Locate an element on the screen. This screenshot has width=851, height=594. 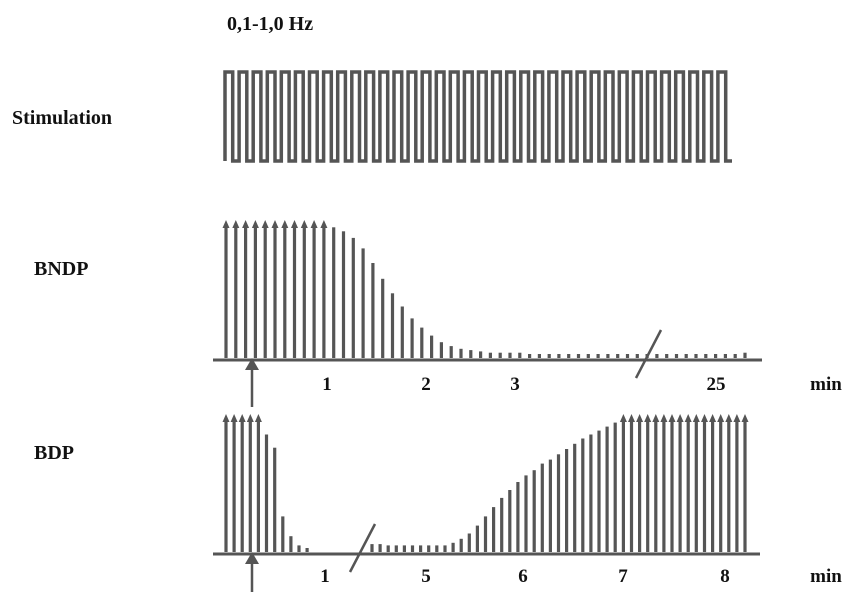
bdp-tick-8: 8 is located at coordinates (725, 576).